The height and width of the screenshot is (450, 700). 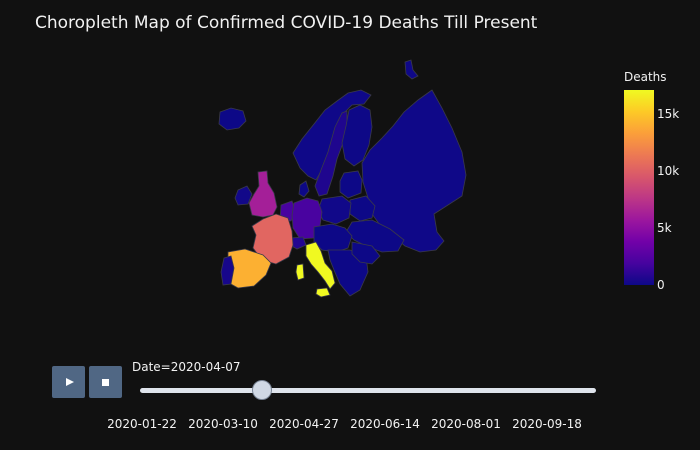 What do you see at coordinates (300, 272) in the screenshot?
I see `region-sardinia` at bounding box center [300, 272].